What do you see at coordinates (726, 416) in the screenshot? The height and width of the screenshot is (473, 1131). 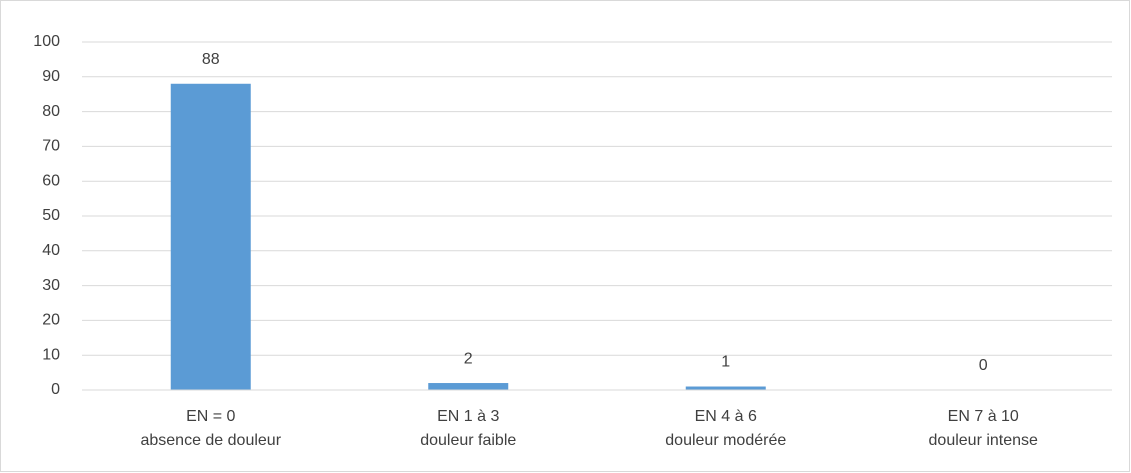 I see `x-tick-label: EN 4 à 6` at bounding box center [726, 416].